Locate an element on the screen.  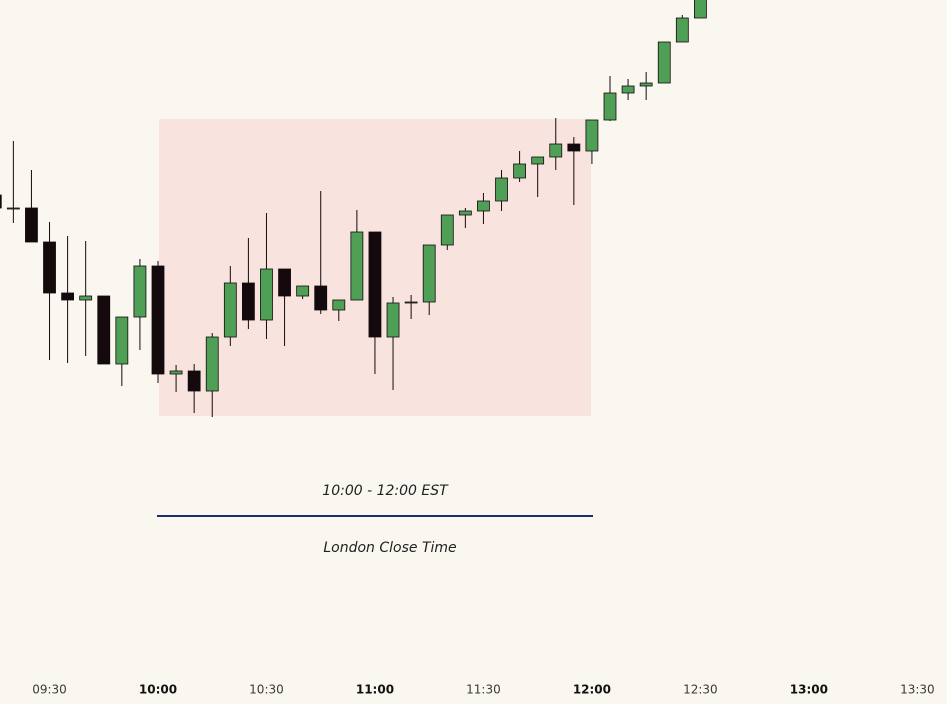
x-tick-label: 11:30 is located at coordinates (483, 690).